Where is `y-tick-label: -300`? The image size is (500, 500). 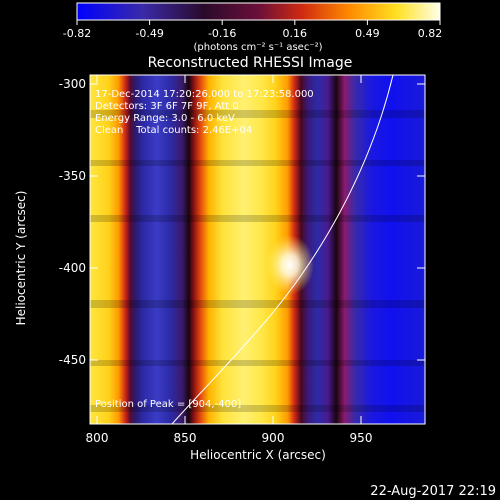
y-tick-label: -300 is located at coordinates (72, 84).